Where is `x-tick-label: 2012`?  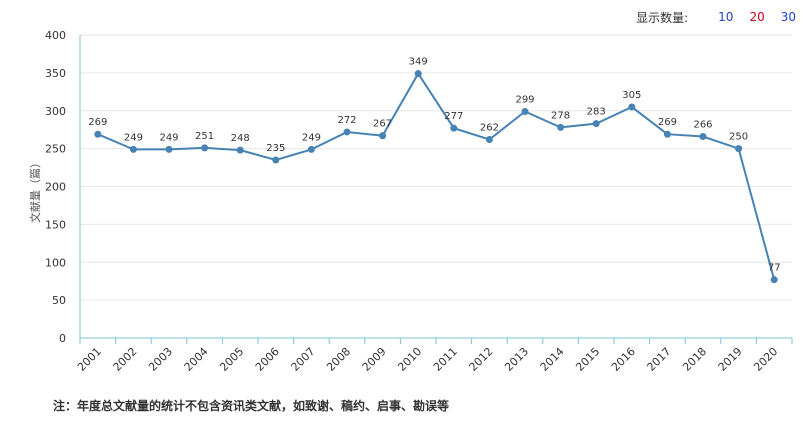
x-tick-label: 2012 is located at coordinates (481, 359).